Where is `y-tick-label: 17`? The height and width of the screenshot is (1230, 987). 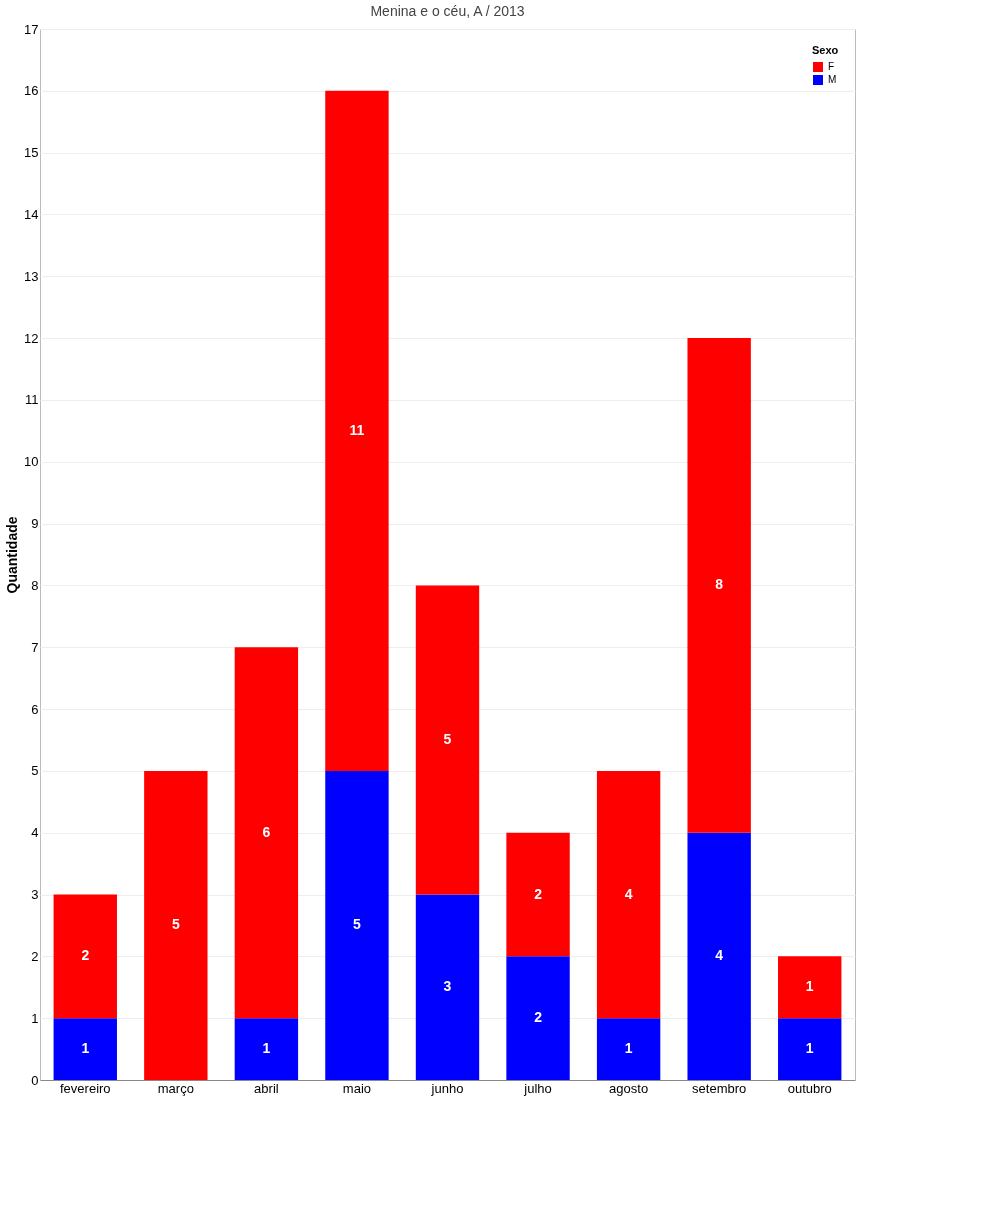
y-tick-label: 17 is located at coordinates (31, 29).